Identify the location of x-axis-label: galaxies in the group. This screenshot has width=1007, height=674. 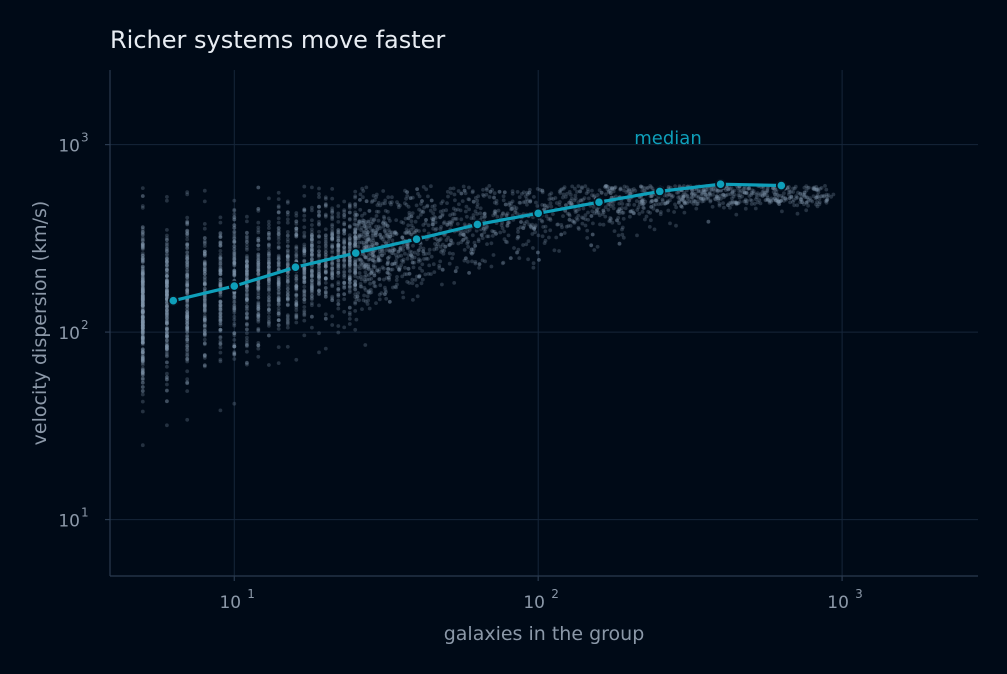
(544, 634).